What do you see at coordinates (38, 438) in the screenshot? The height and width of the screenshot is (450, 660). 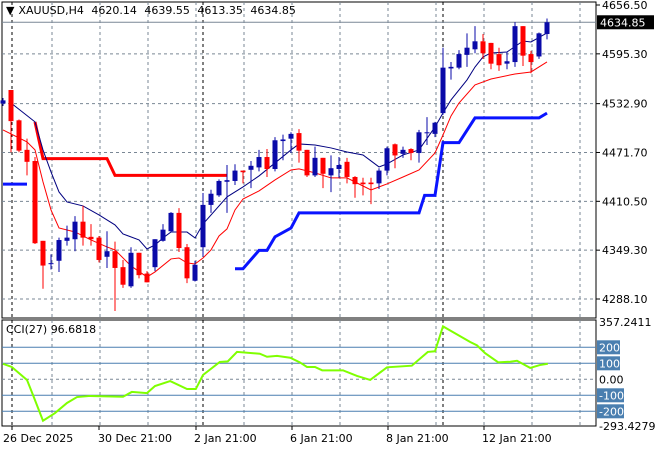 I see `time-axis-label: 26 Dec 2025` at bounding box center [38, 438].